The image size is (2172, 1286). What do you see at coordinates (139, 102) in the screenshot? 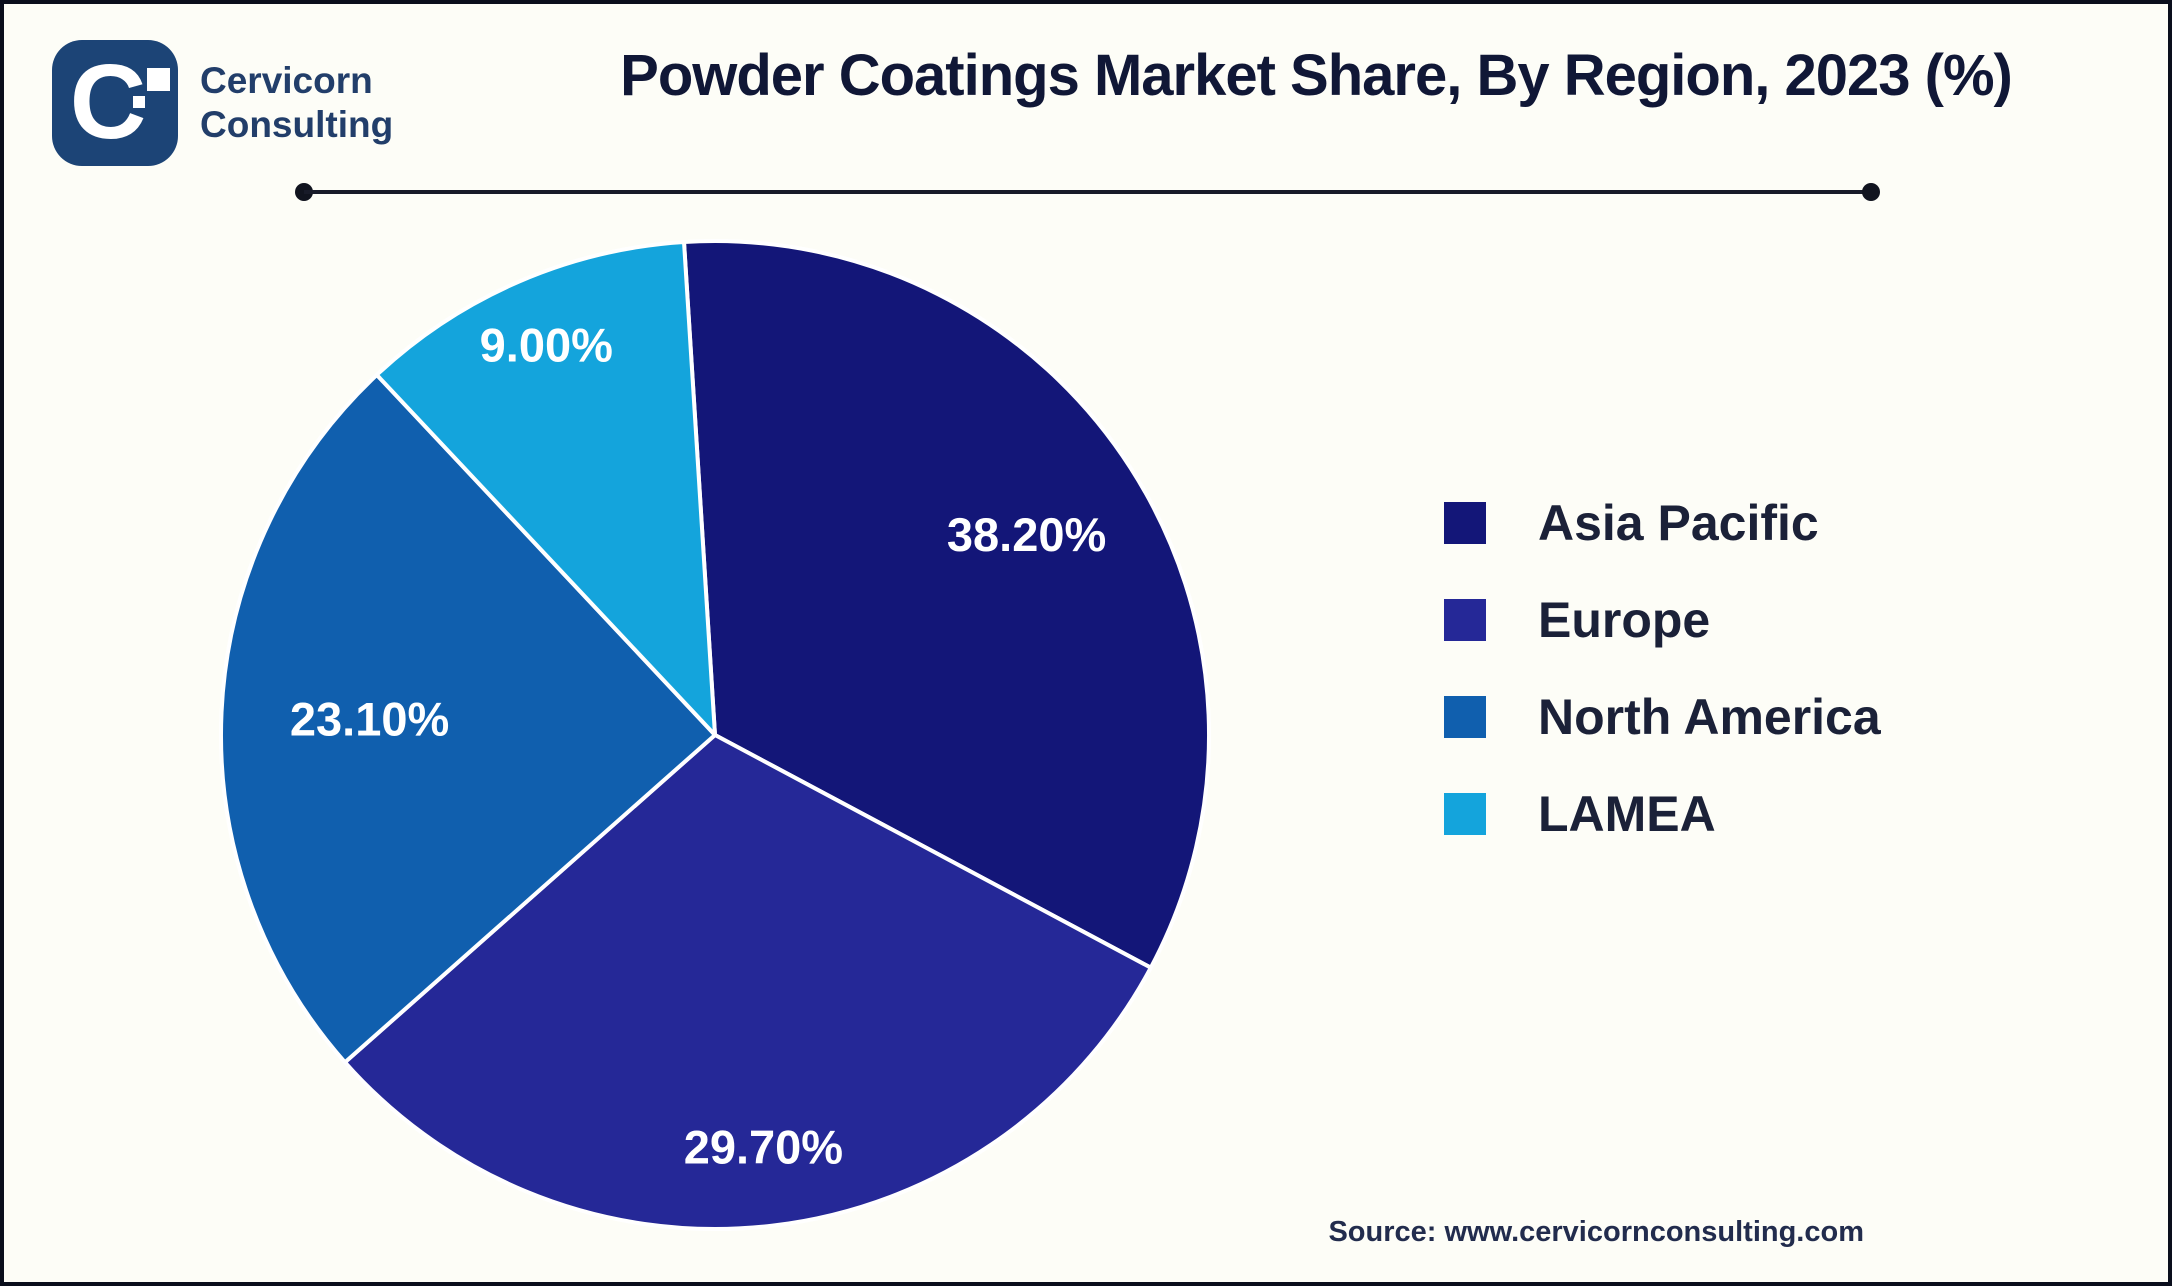
I see `logo-accent-square-small` at bounding box center [139, 102].